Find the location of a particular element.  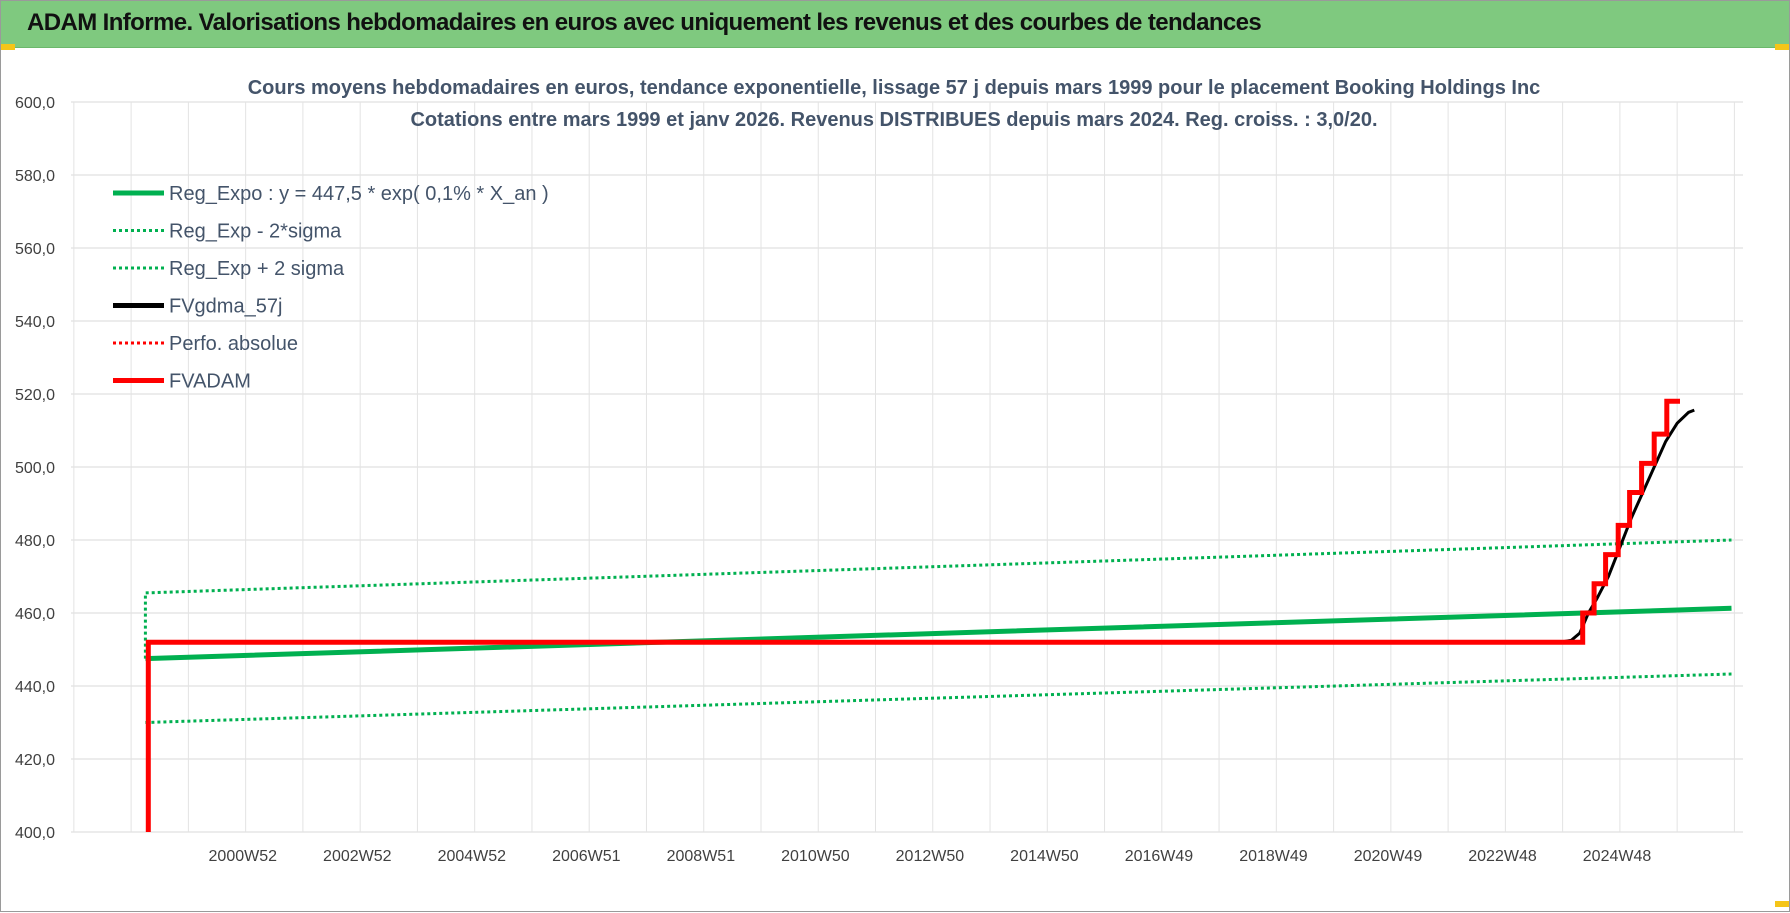

y-tick-label: 580,0 is located at coordinates (35, 176).